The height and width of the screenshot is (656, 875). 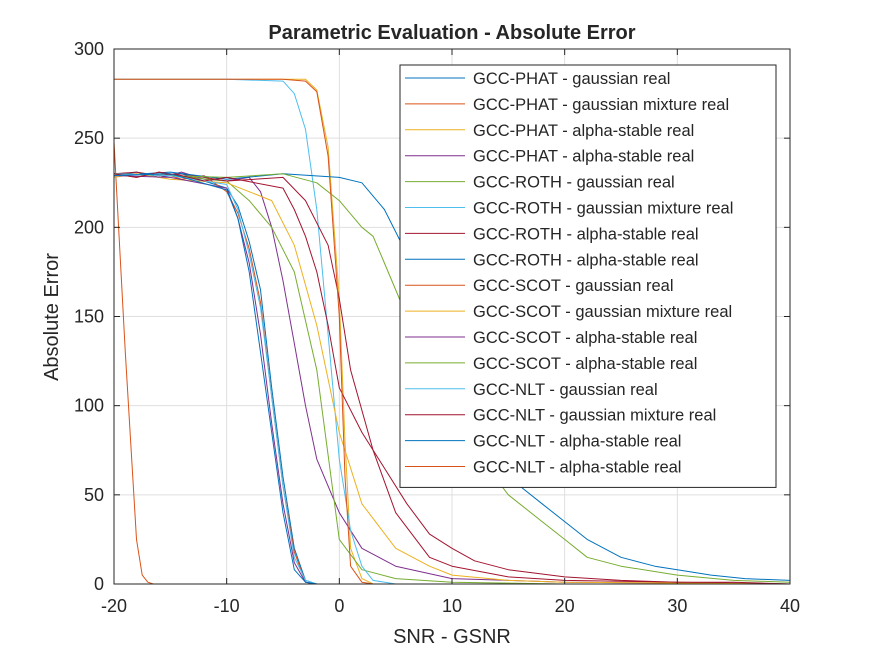 What do you see at coordinates (99, 584) in the screenshot?
I see `y-tick-label: 0` at bounding box center [99, 584].